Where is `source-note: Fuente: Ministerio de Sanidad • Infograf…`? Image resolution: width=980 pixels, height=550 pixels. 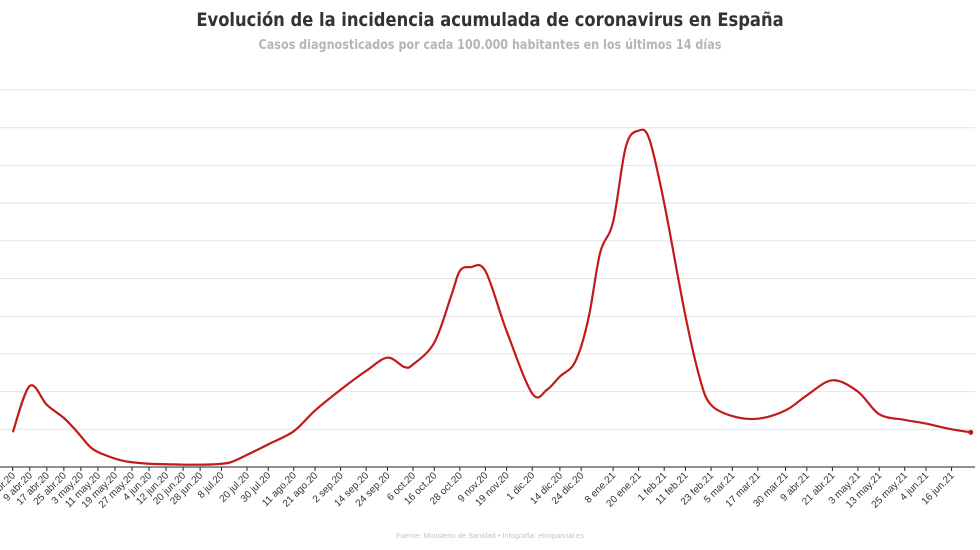
source-note: Fuente: Ministerio de Sanidad • Infograf… is located at coordinates (490, 535).